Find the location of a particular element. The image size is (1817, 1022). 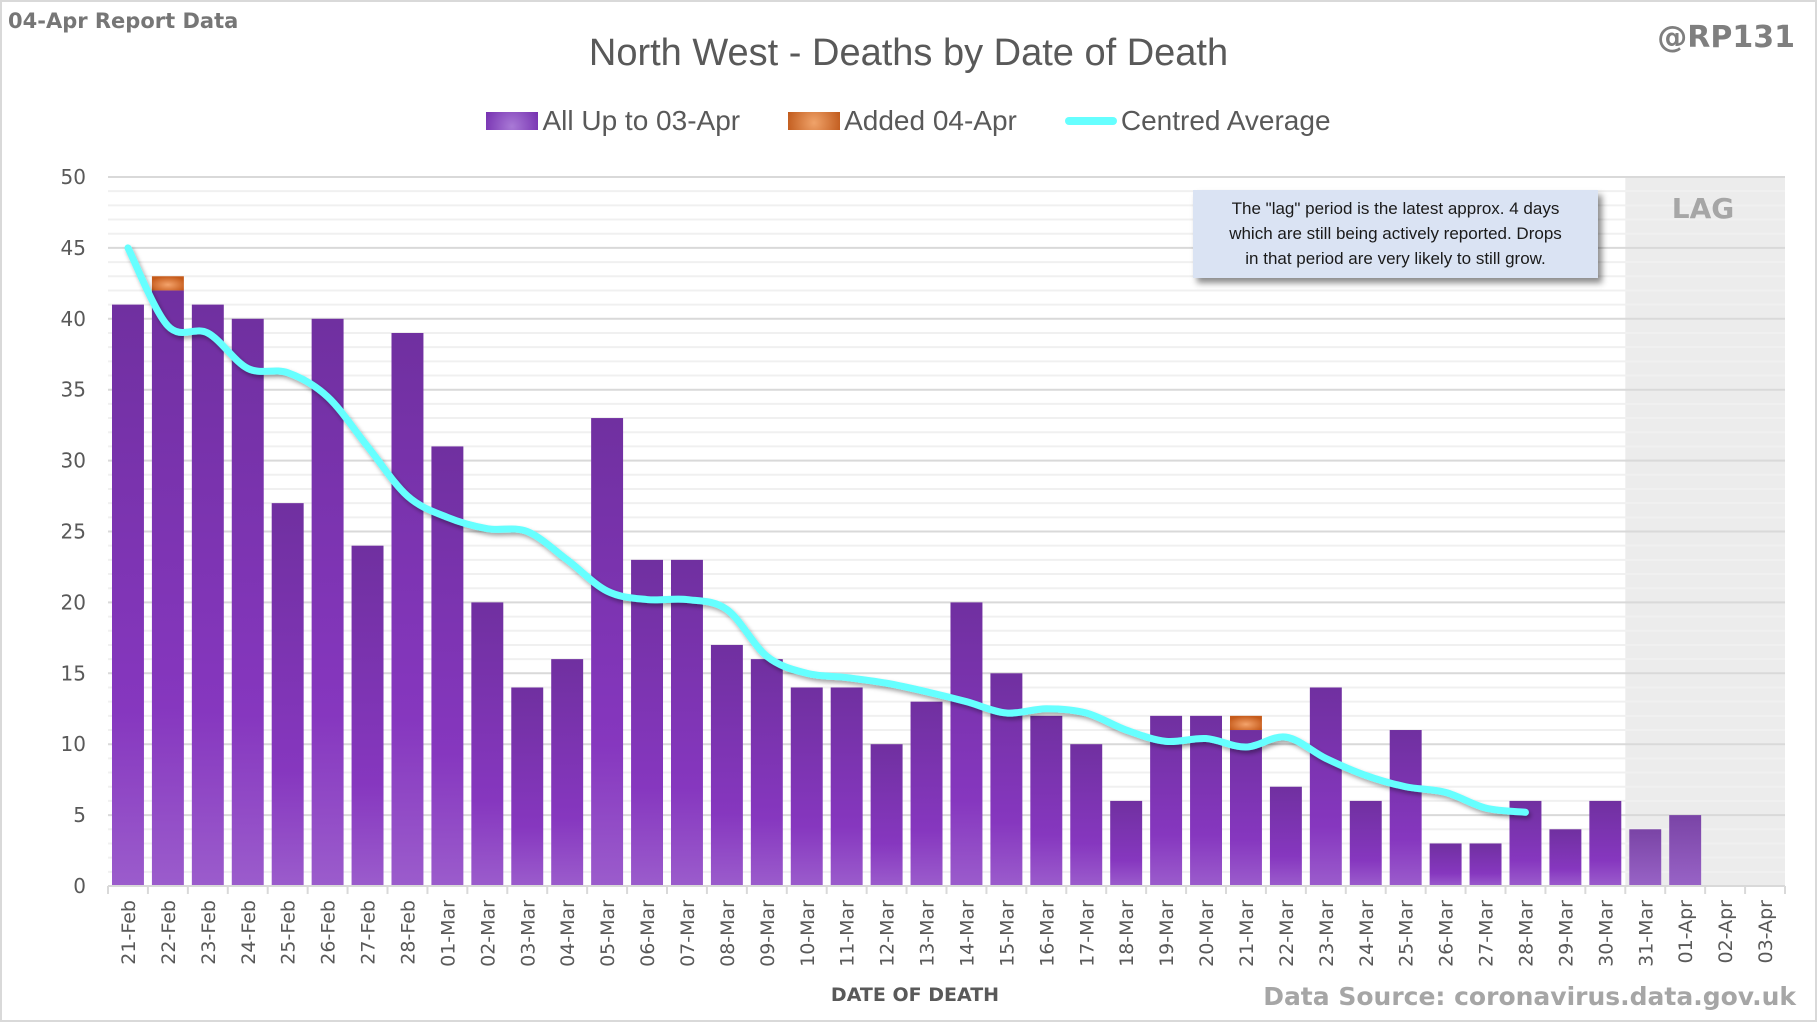

x-tick-label: 05-Mar is located at coordinates (608, 933).